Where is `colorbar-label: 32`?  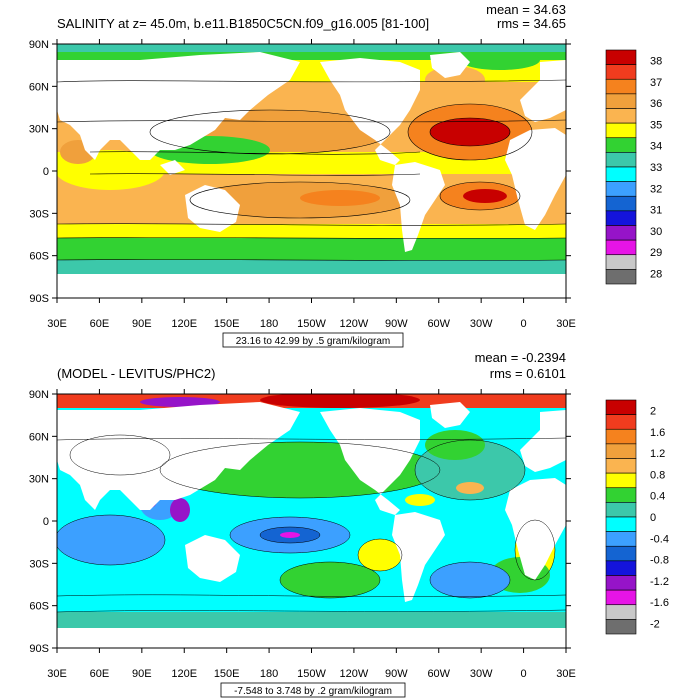 colorbar-label: 32 is located at coordinates (656, 189).